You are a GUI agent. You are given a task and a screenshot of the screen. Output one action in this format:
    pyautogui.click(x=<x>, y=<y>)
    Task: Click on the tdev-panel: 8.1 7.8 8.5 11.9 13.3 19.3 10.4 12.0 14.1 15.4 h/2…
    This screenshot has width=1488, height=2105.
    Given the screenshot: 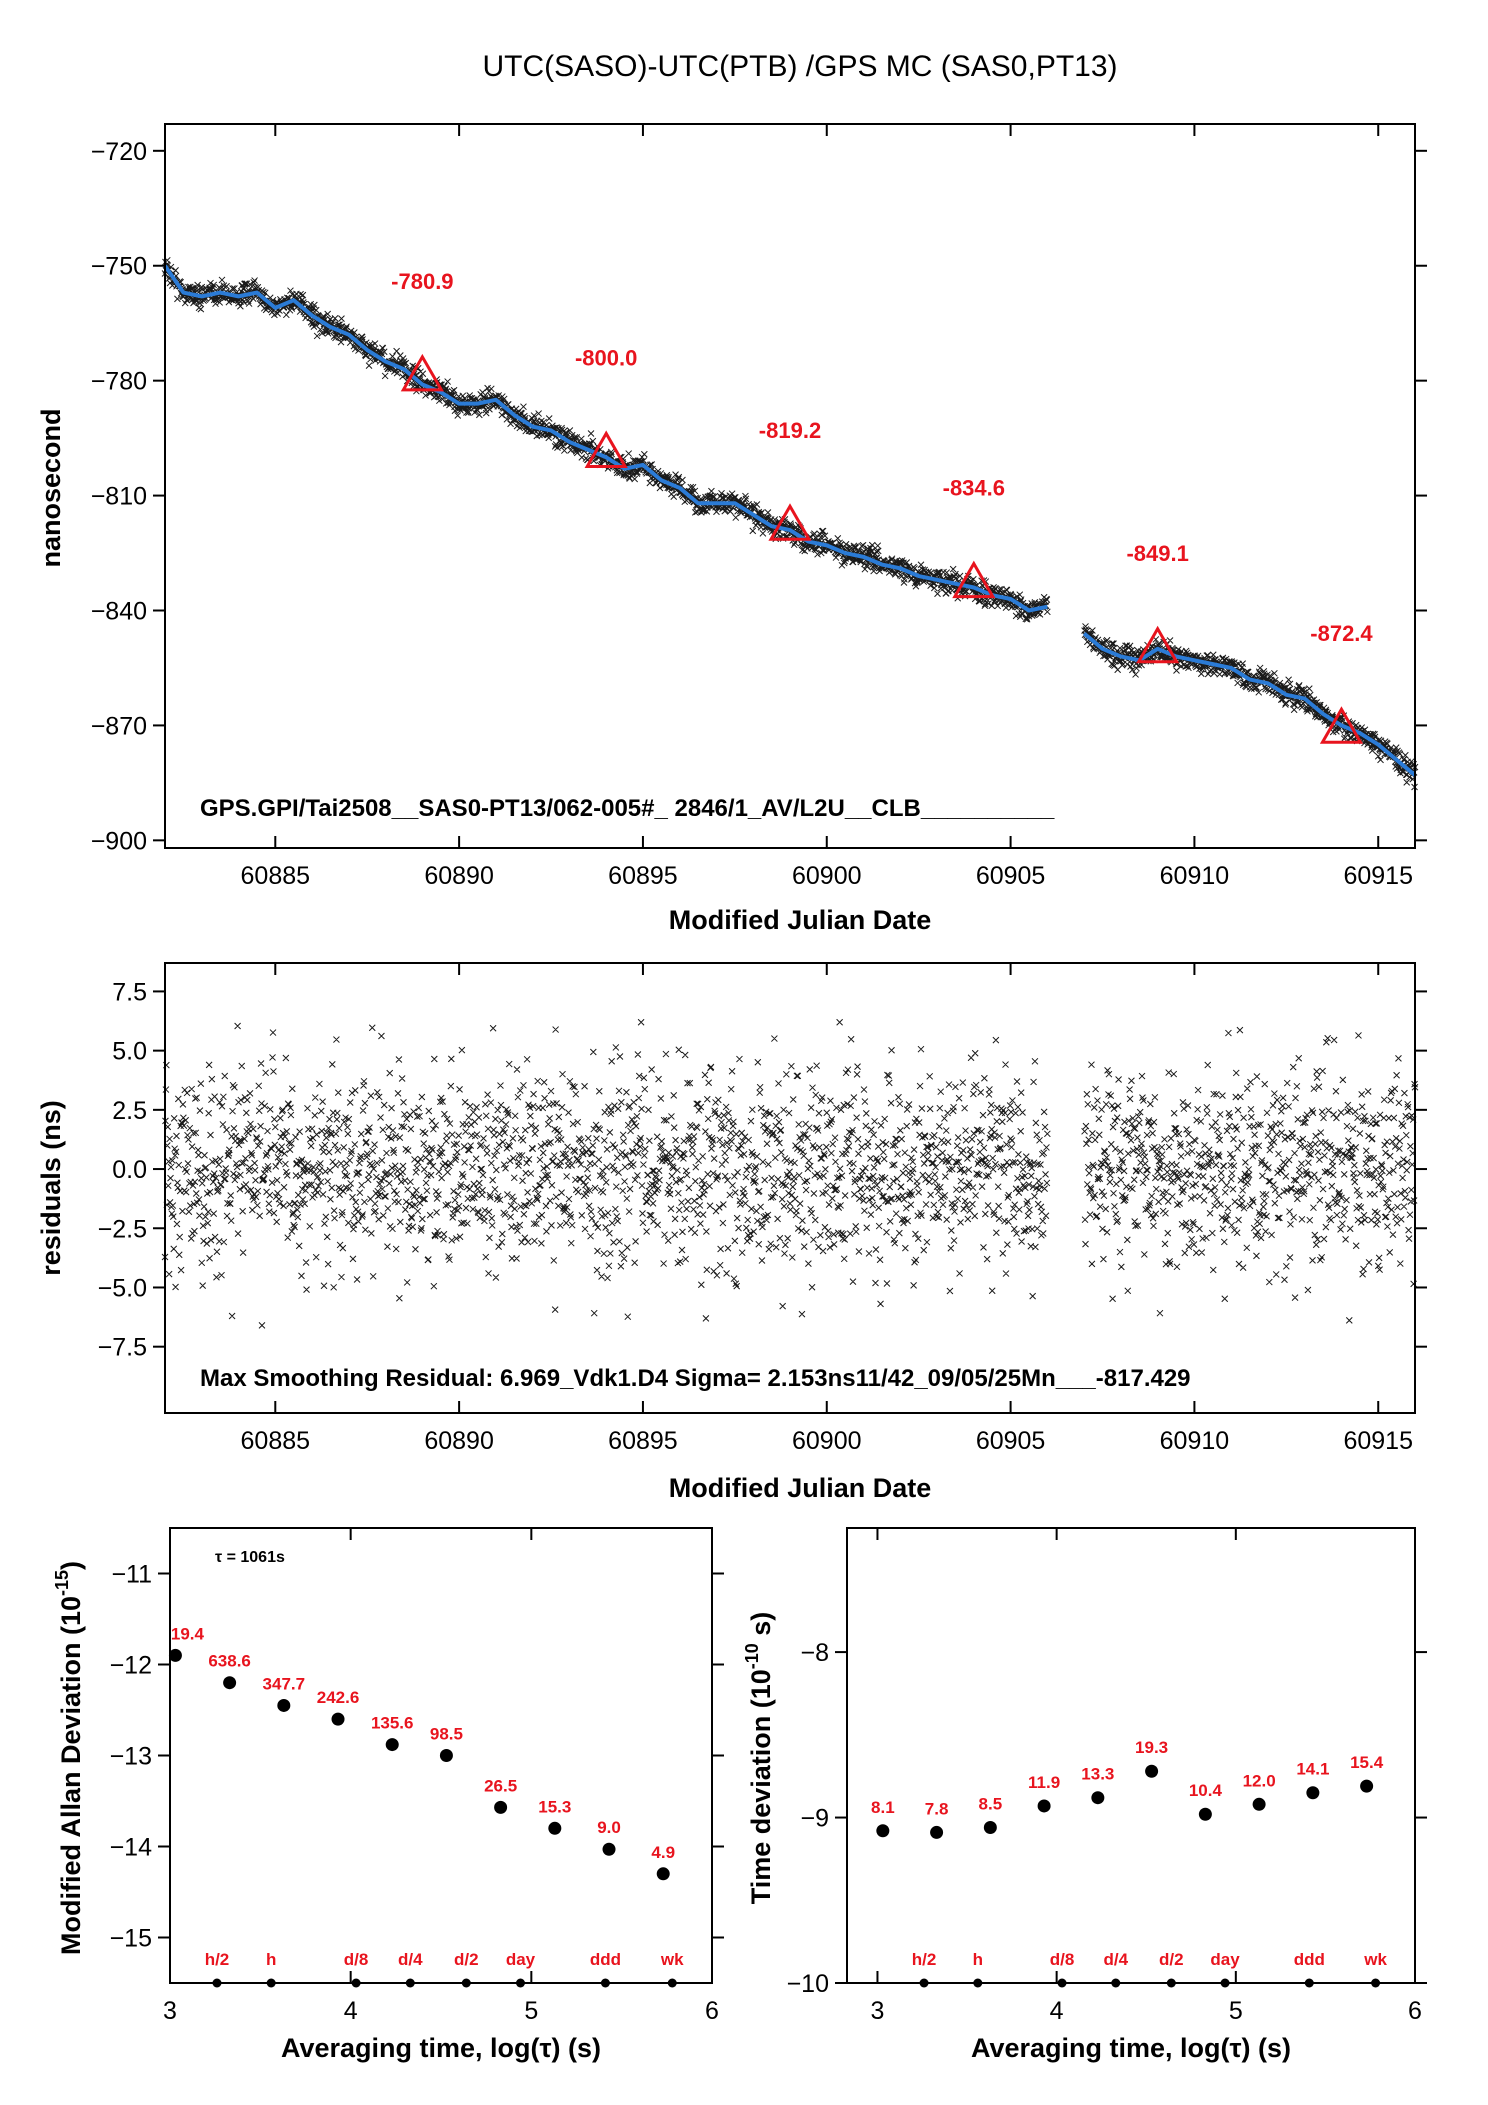 What is the action you would take?
    pyautogui.click(x=1084, y=1795)
    